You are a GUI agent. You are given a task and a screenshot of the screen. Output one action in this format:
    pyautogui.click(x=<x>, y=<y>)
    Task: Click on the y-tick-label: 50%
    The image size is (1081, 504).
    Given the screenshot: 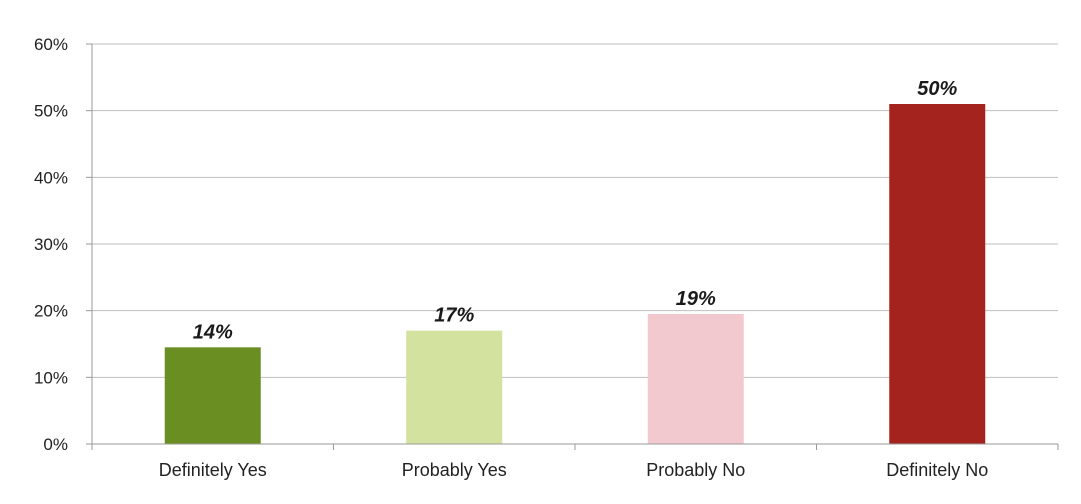 What is the action you would take?
    pyautogui.click(x=51, y=111)
    